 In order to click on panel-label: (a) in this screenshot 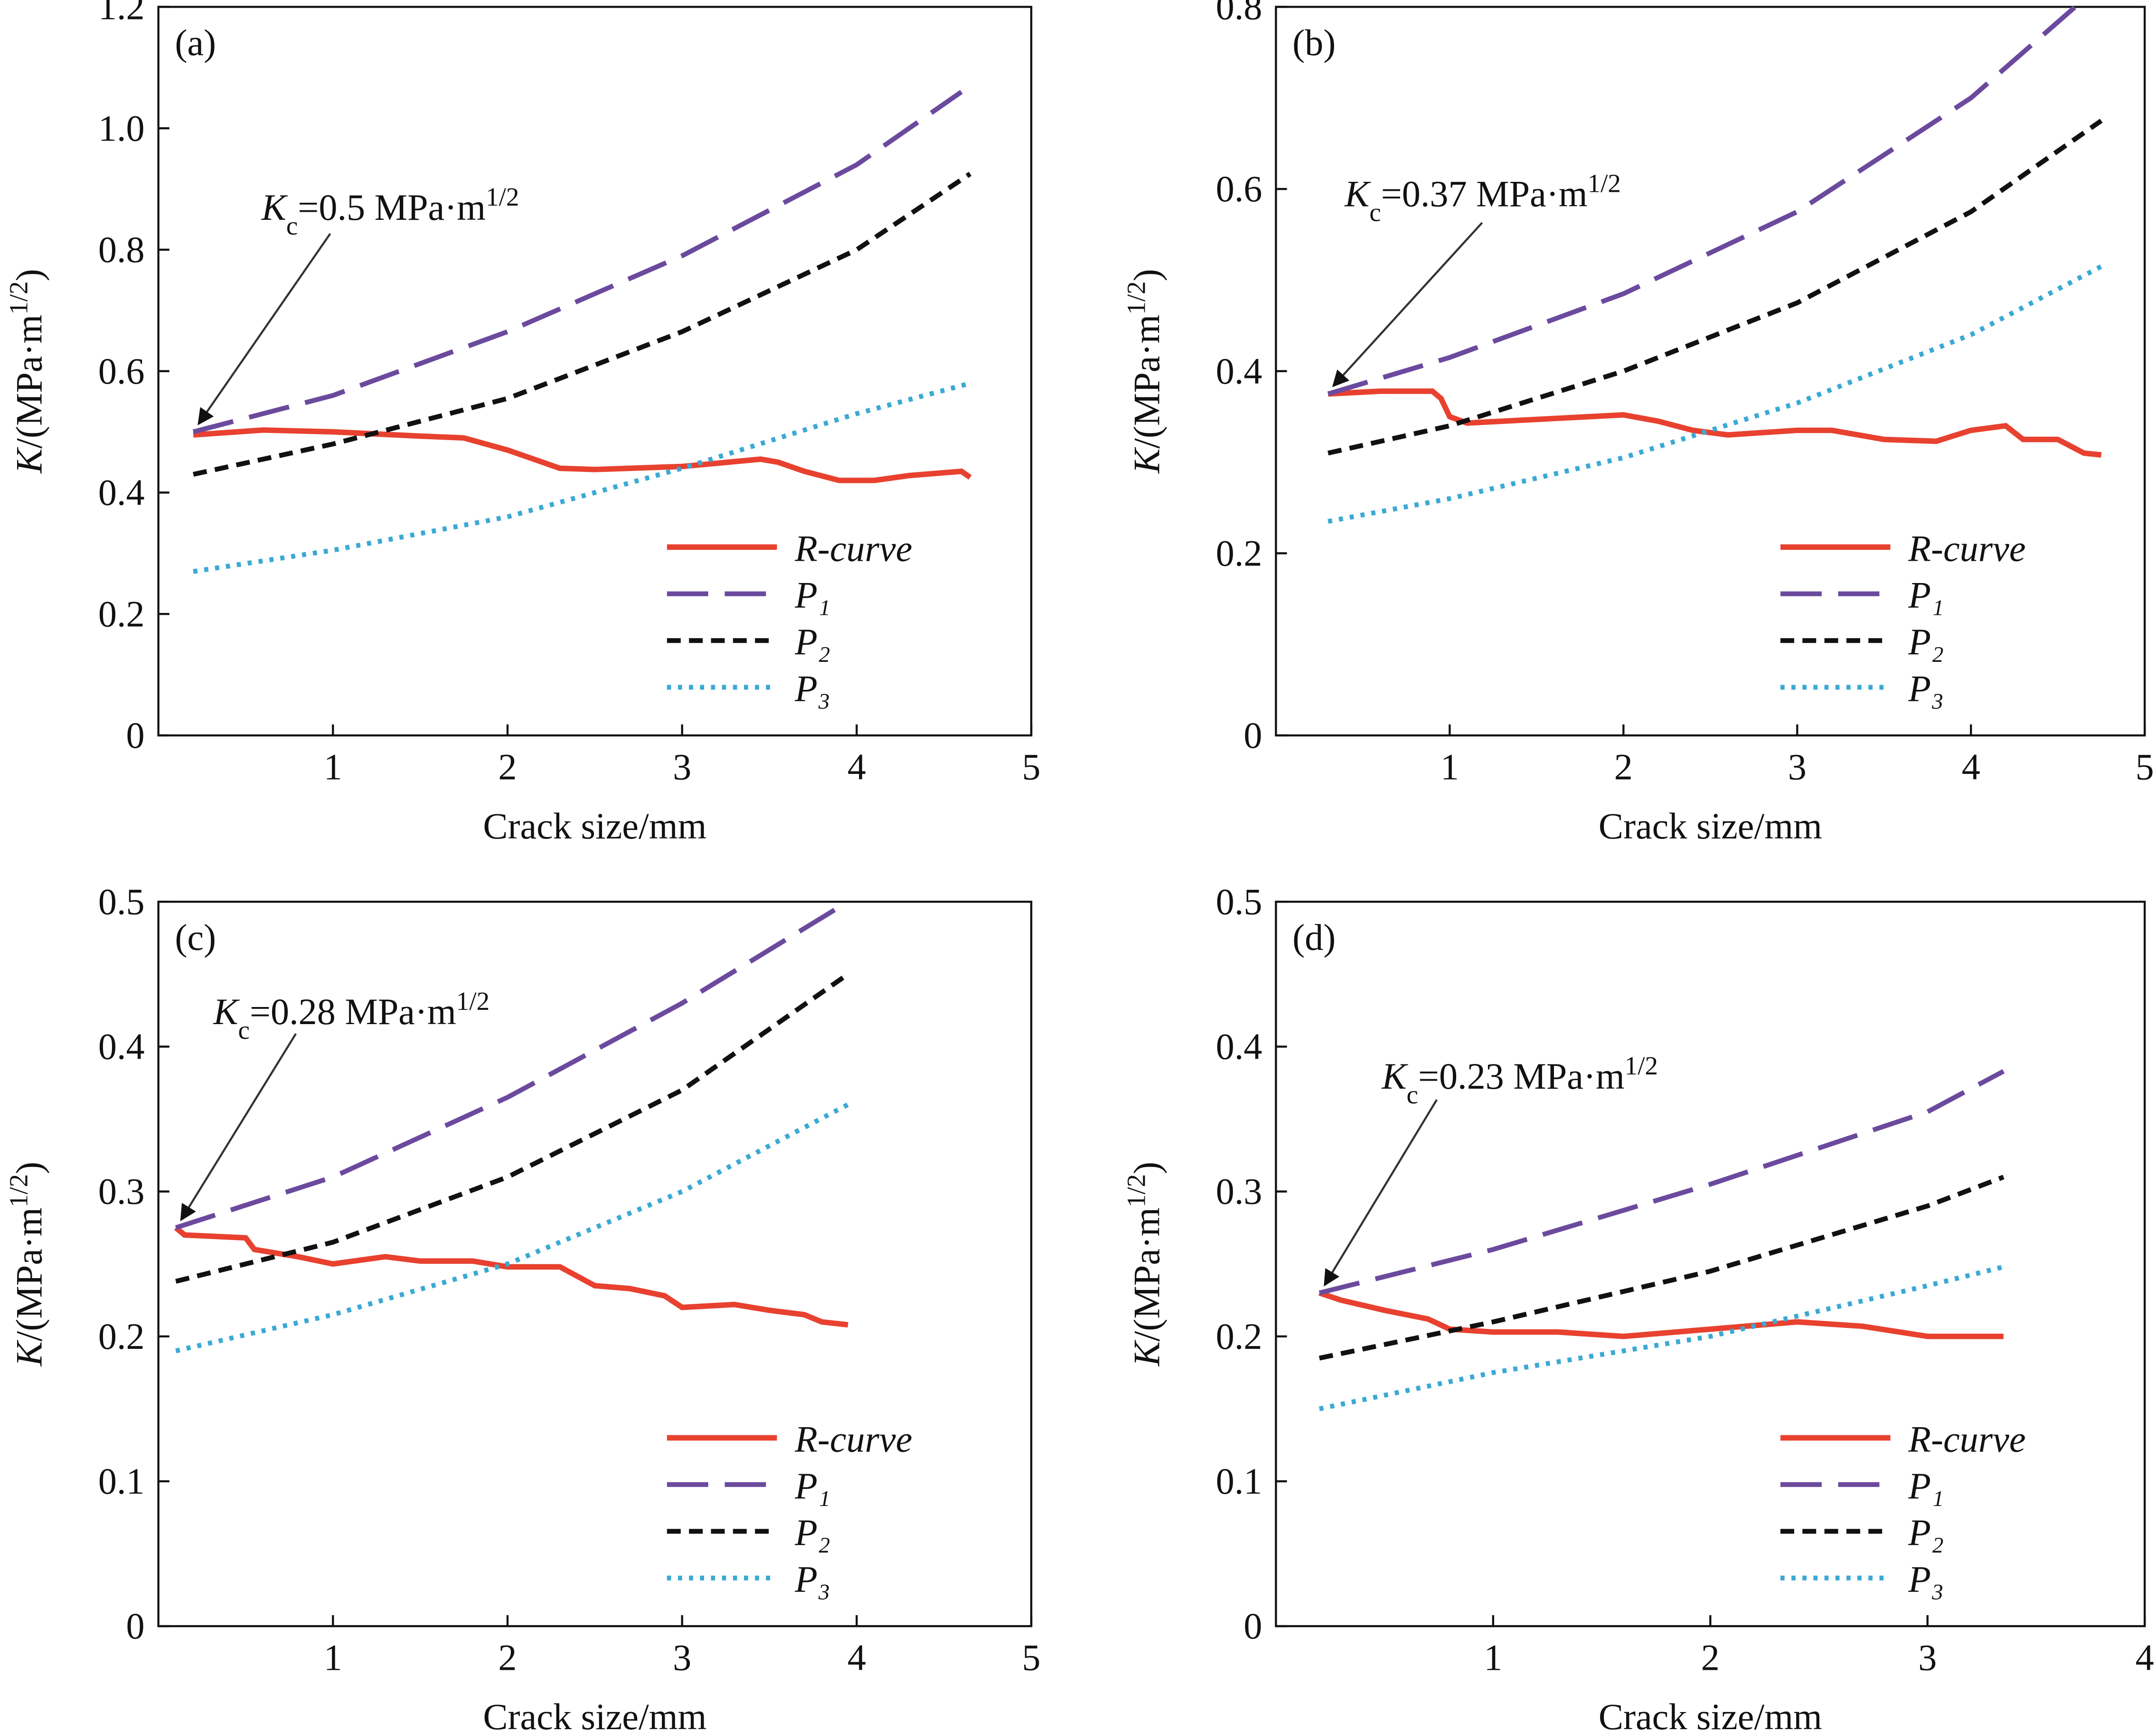, I will do `click(195, 42)`.